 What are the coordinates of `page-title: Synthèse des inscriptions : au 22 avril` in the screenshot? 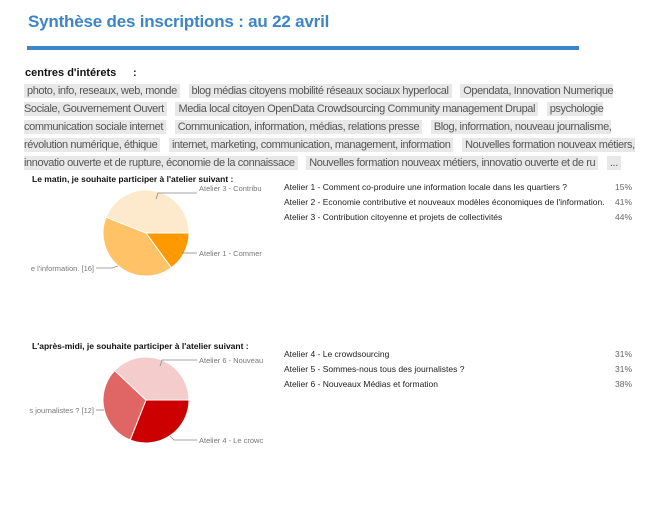 It's located at (179, 21).